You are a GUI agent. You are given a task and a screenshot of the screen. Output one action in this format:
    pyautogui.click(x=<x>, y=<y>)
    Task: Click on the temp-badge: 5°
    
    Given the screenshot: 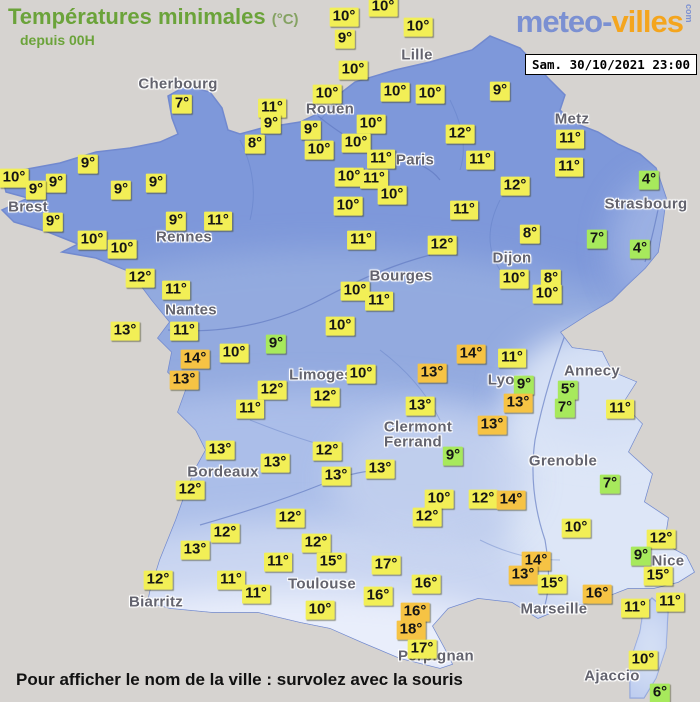 What is the action you would take?
    pyautogui.click(x=568, y=390)
    